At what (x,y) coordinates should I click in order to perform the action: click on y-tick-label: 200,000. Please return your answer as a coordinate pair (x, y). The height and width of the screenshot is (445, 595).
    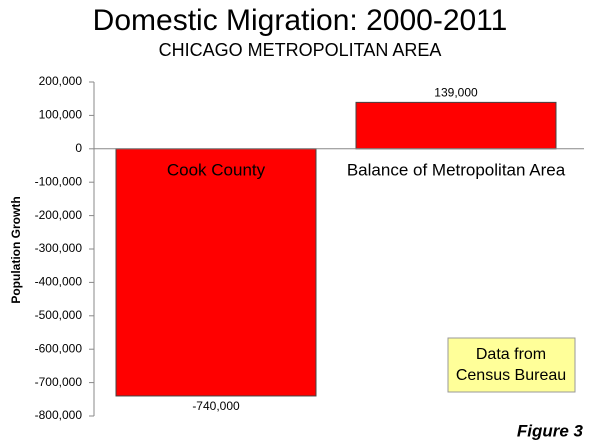
    Looking at the image, I should click on (61, 81).